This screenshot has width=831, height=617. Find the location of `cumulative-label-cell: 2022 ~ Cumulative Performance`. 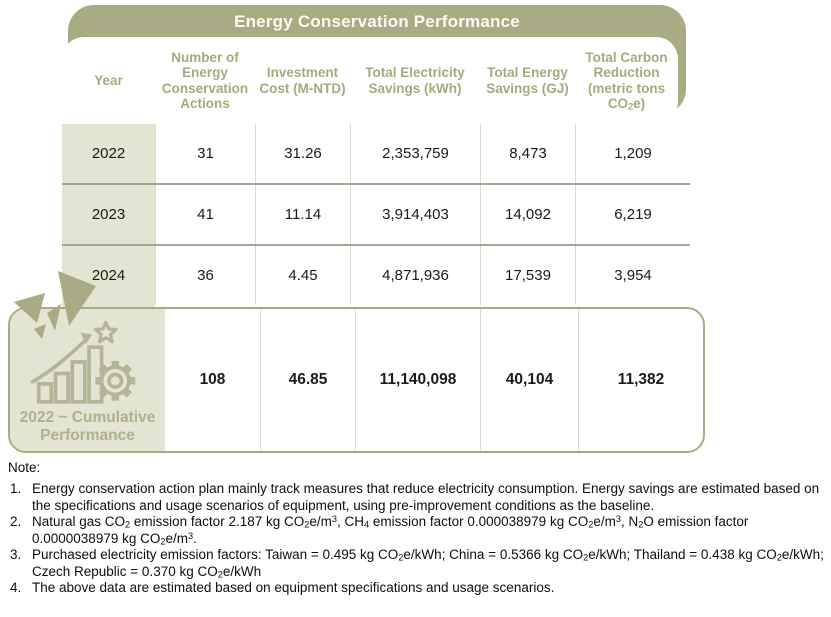

cumulative-label-cell: 2022 ~ Cumulative Performance is located at coordinates (87, 380).